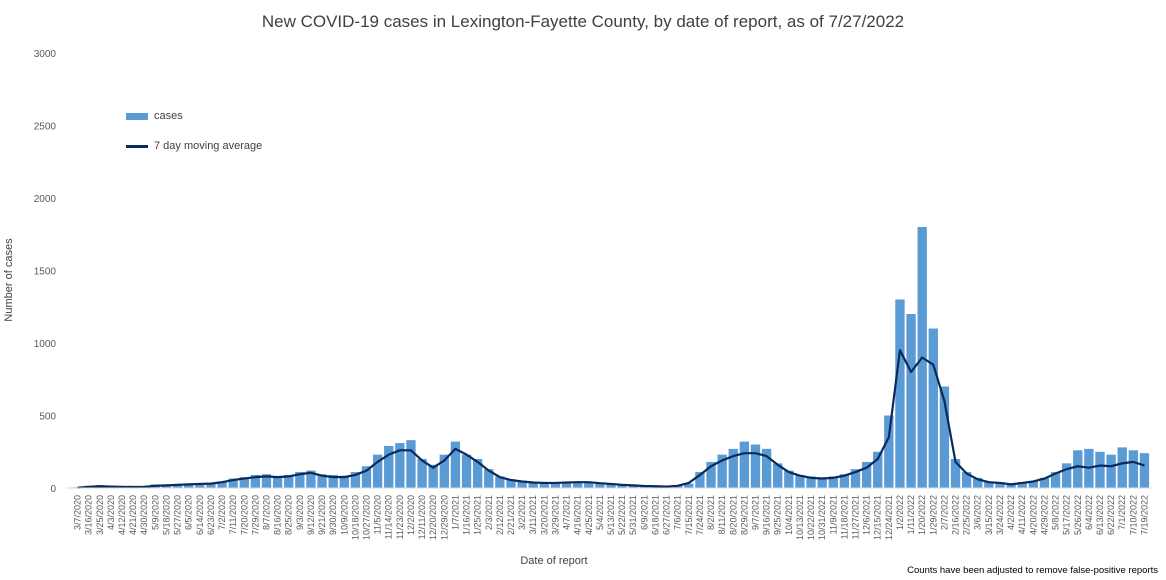 The image size is (1166, 580). I want to click on x-tick-label: 12/24/2021, so click(889, 517).